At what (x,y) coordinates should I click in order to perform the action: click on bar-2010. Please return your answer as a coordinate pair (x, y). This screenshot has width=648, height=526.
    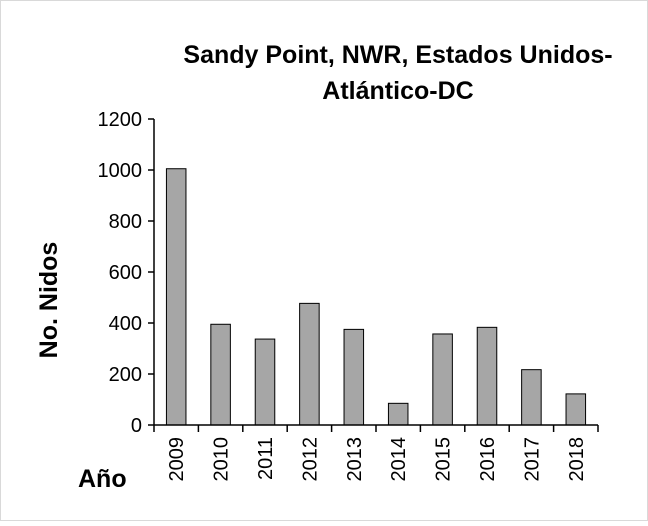
    Looking at the image, I should click on (220, 374).